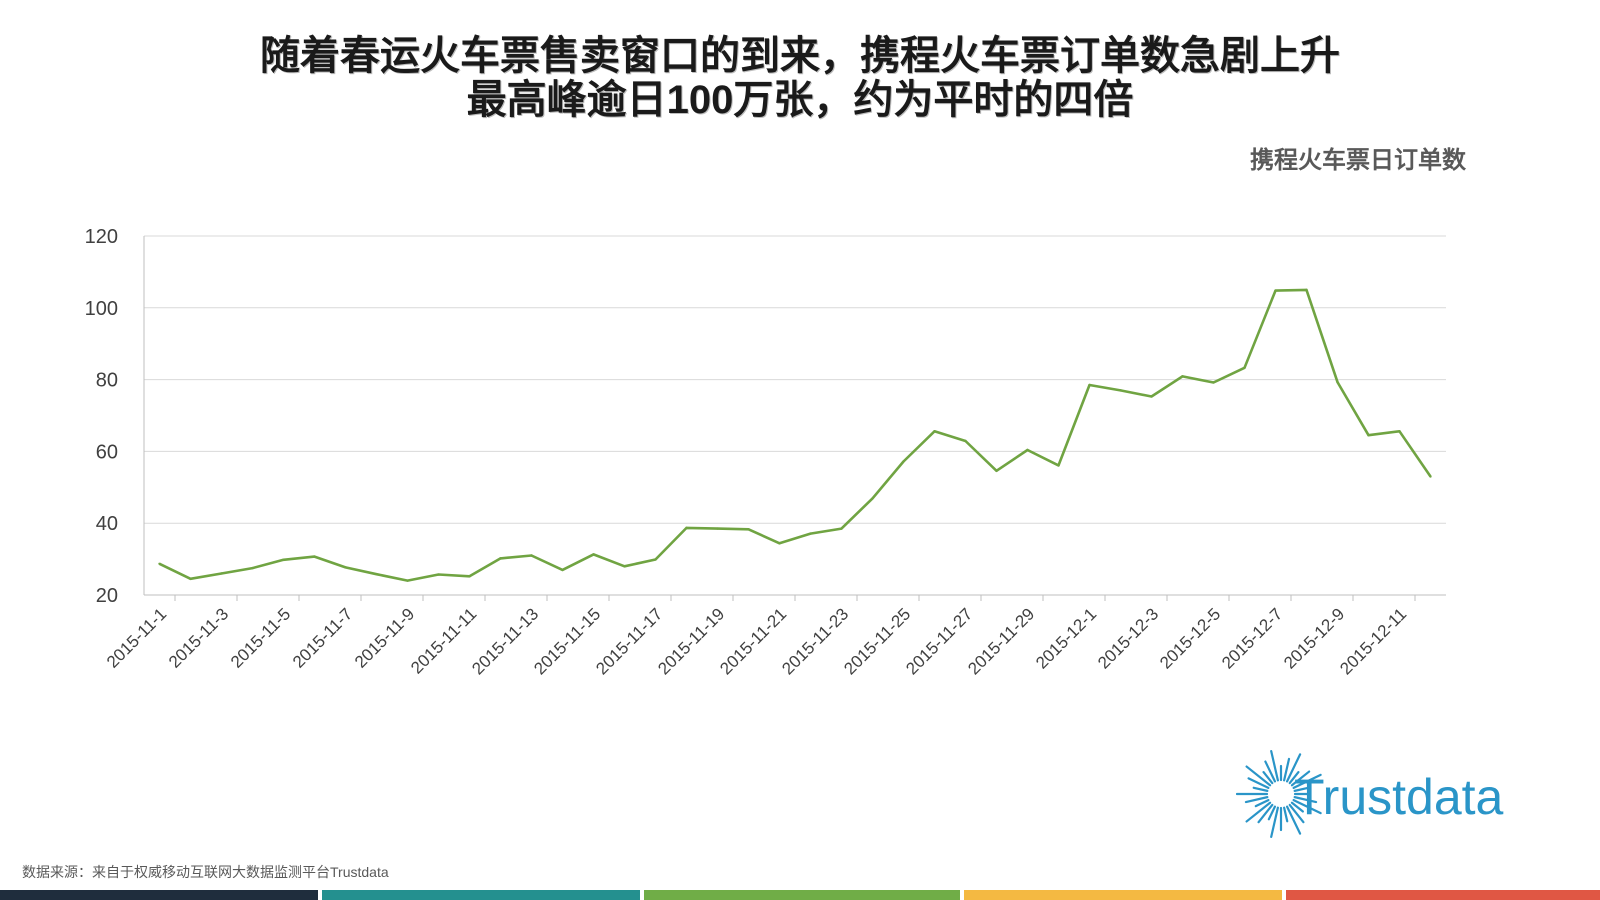 Image resolution: width=1600 pixels, height=900 pixels. Describe the element at coordinates (1373, 641) in the screenshot. I see `x-tick-label: 2015-12-11` at that location.